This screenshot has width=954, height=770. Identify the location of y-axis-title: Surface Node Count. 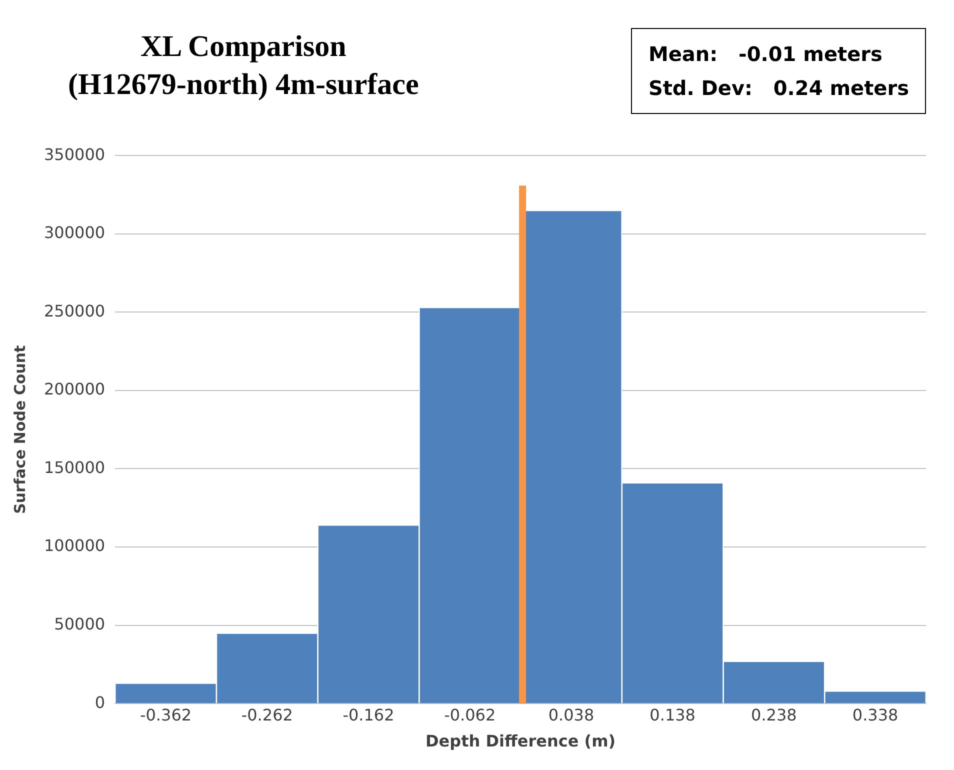
(19, 429).